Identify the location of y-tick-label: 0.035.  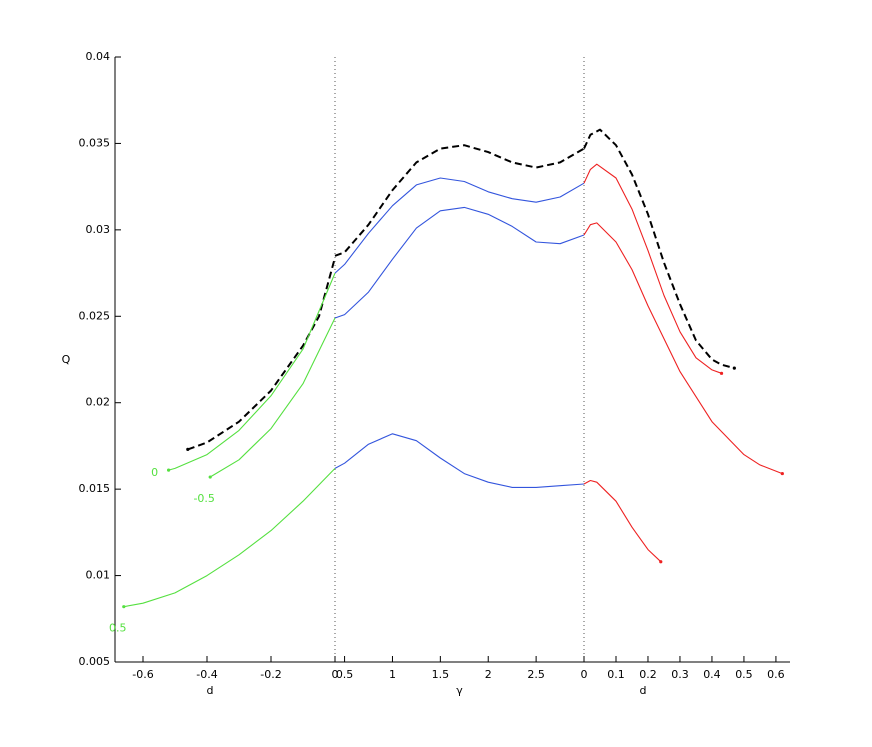
(95, 142).